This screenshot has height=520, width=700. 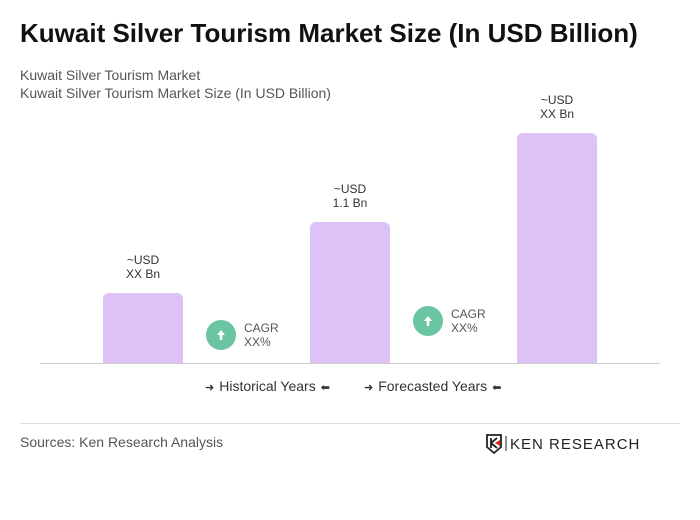 I want to click on legend-forecasted: ➜ Forecasted Years ⬅, so click(x=432, y=386).